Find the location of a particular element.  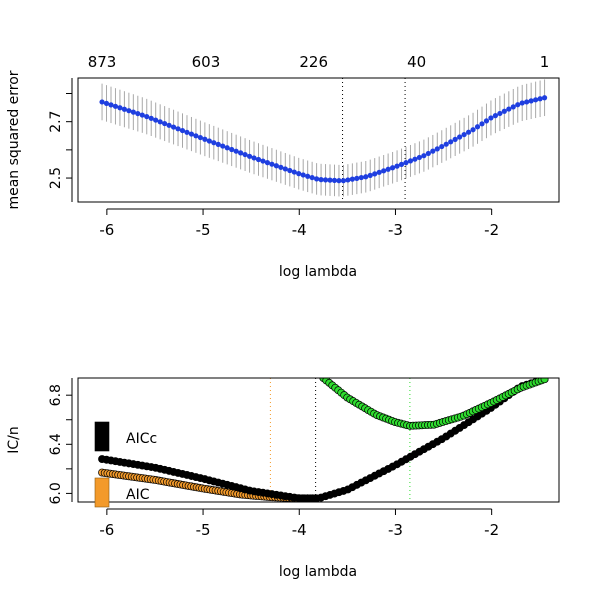

x-tick-label: -3 is located at coordinates (395, 230).